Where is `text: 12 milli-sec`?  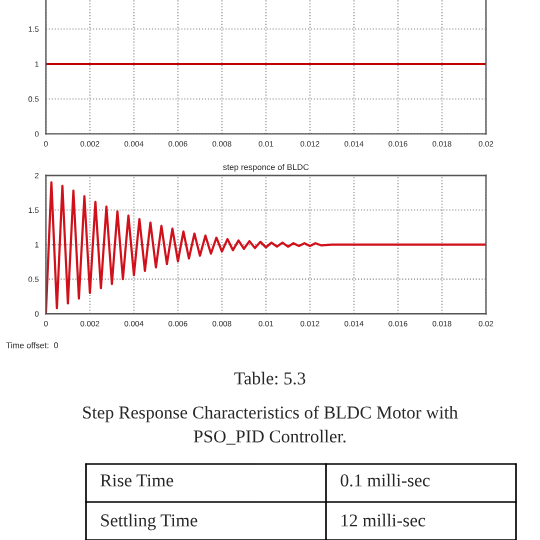 text: 12 milli-sec is located at coordinates (383, 520).